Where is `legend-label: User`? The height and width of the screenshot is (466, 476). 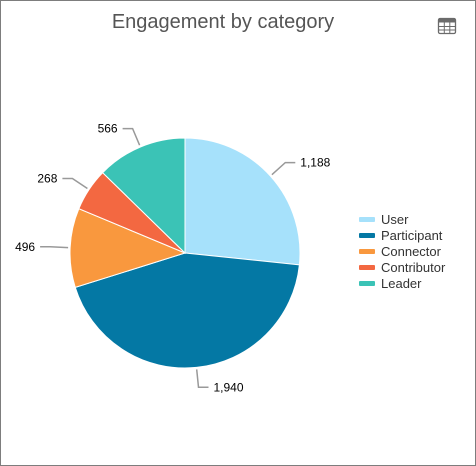
legend-label: User is located at coordinates (395, 219).